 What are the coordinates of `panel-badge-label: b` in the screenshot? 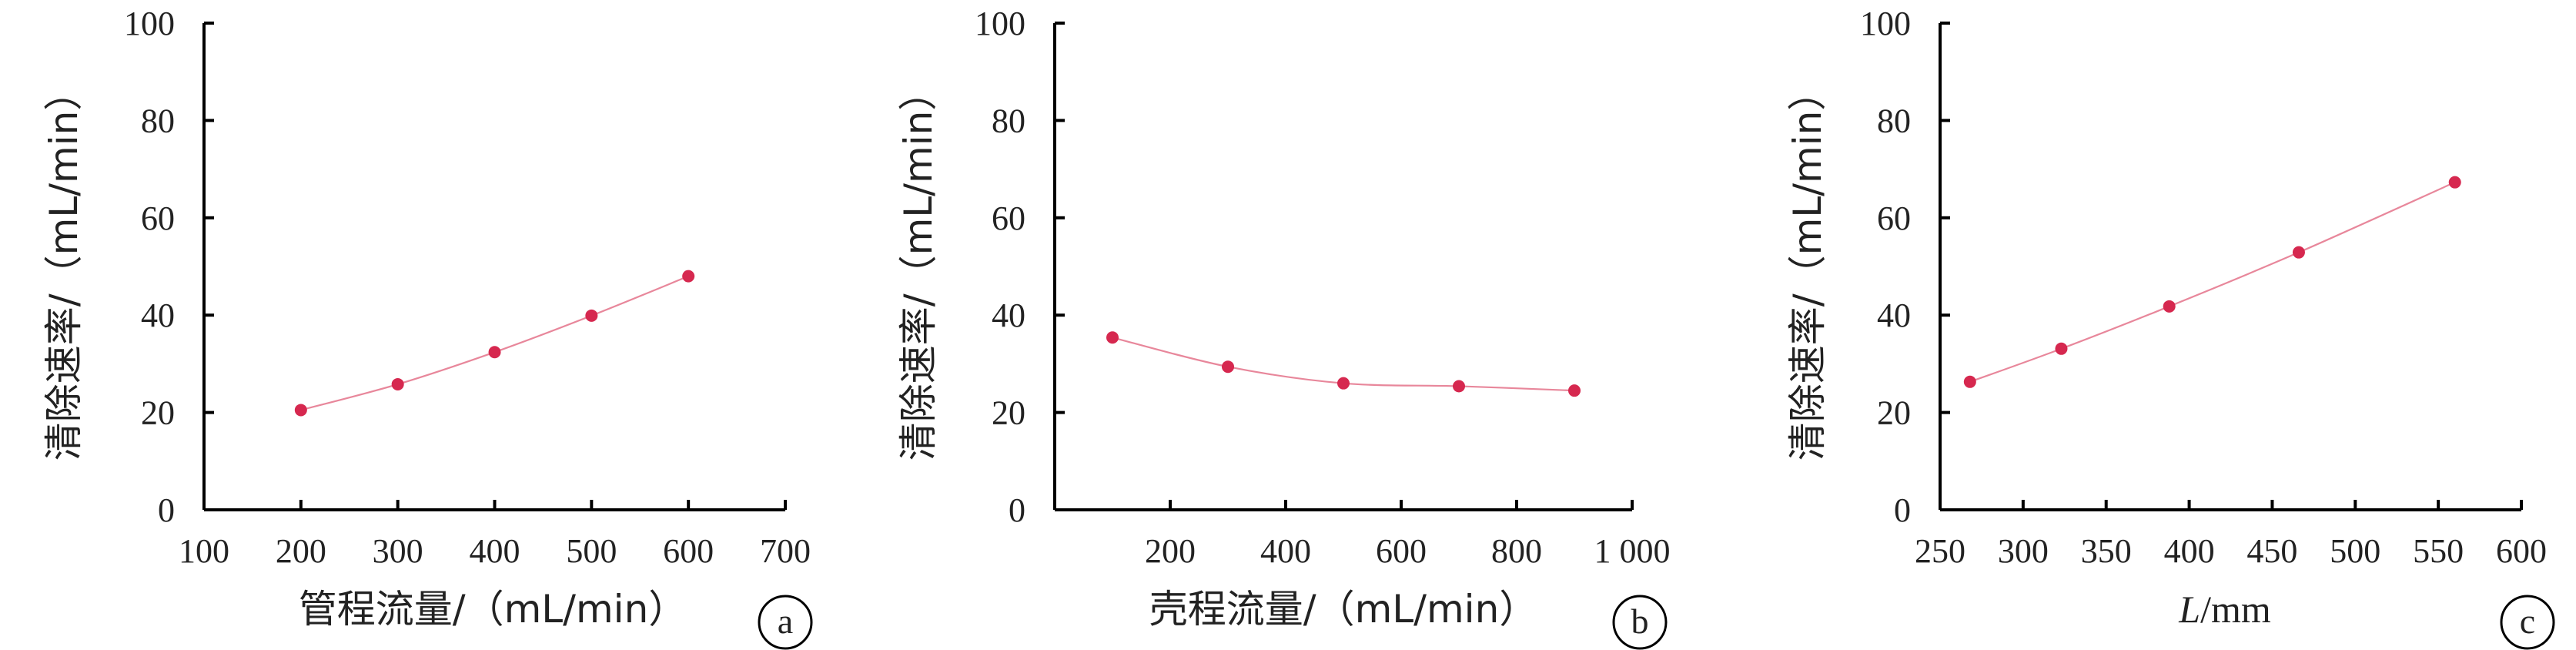 It's located at (1640, 621).